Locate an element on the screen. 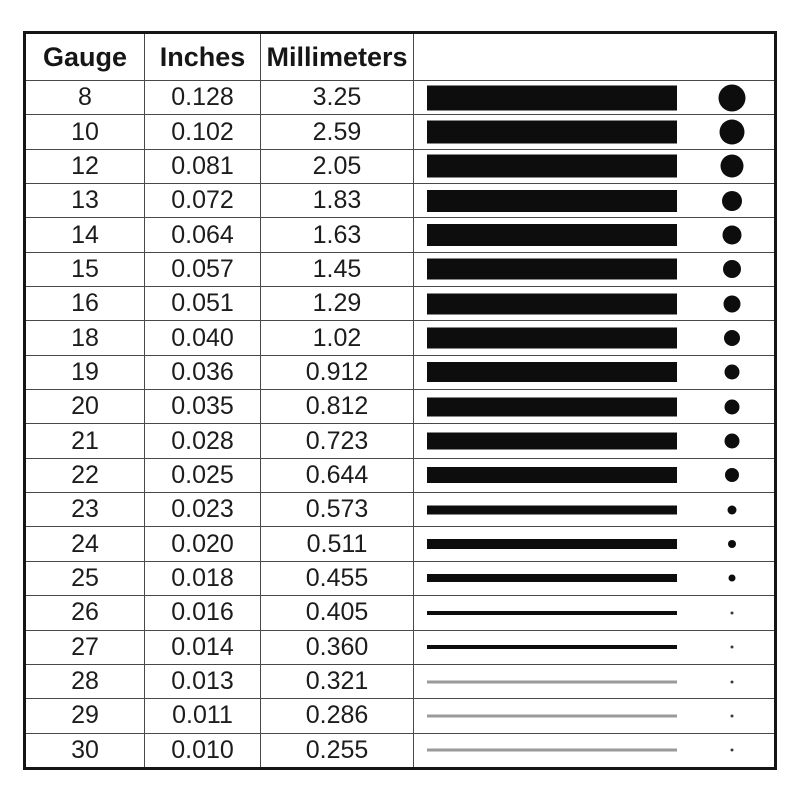  table-row: 30 0.010 0.255 is located at coordinates (400, 749).